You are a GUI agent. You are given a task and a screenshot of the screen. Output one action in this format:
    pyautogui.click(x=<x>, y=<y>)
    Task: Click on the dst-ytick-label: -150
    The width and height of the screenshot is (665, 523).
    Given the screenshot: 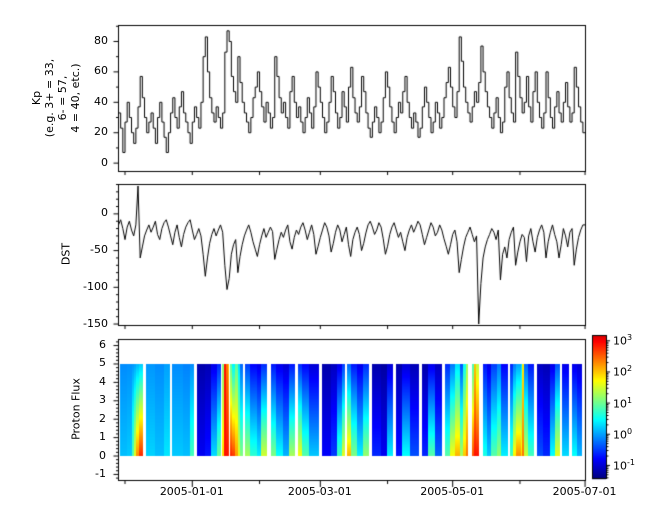 What is the action you would take?
    pyautogui.click(x=95, y=323)
    